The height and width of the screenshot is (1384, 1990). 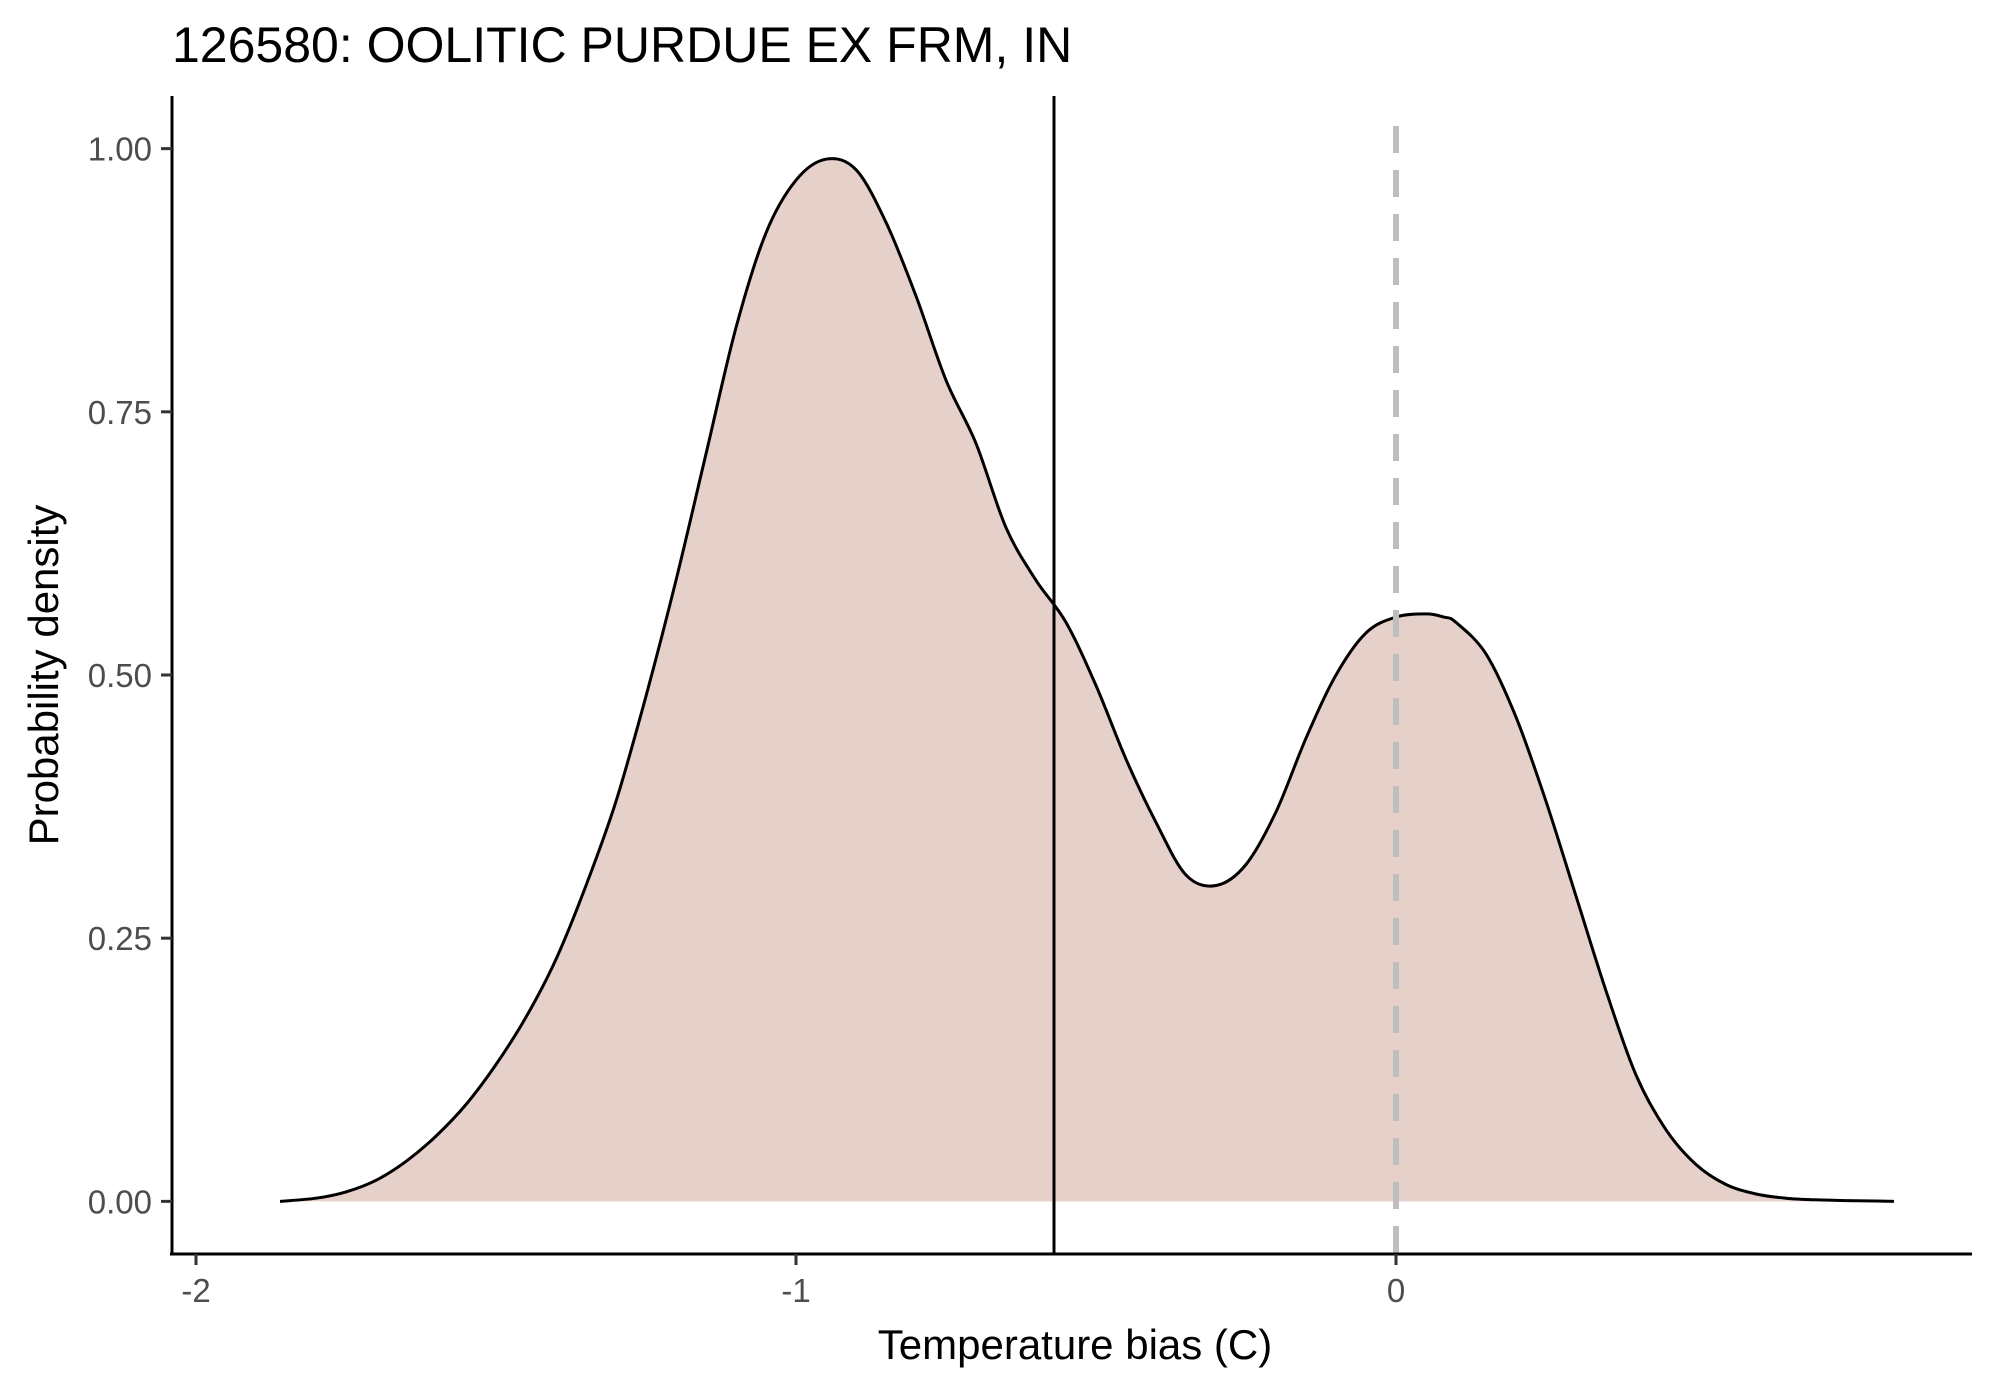 I want to click on x-axis-ticks: -2 -1 0, so click(x=793, y=1281).